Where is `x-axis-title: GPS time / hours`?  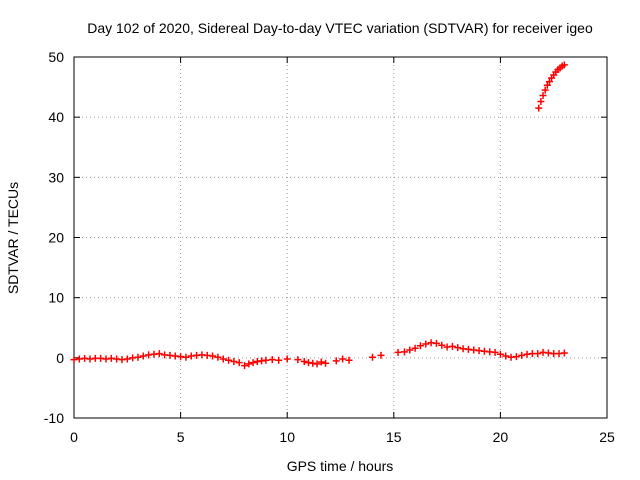 x-axis-title: GPS time / hours is located at coordinates (340, 466).